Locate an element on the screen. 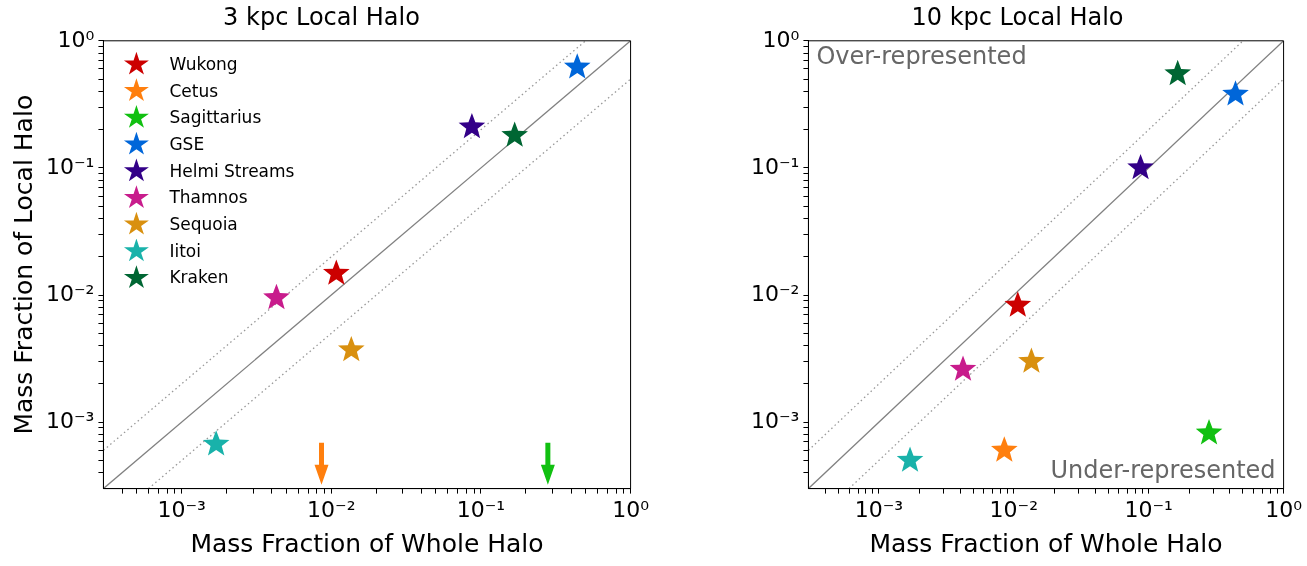  legend-label: Helmi Streams is located at coordinates (232, 171).